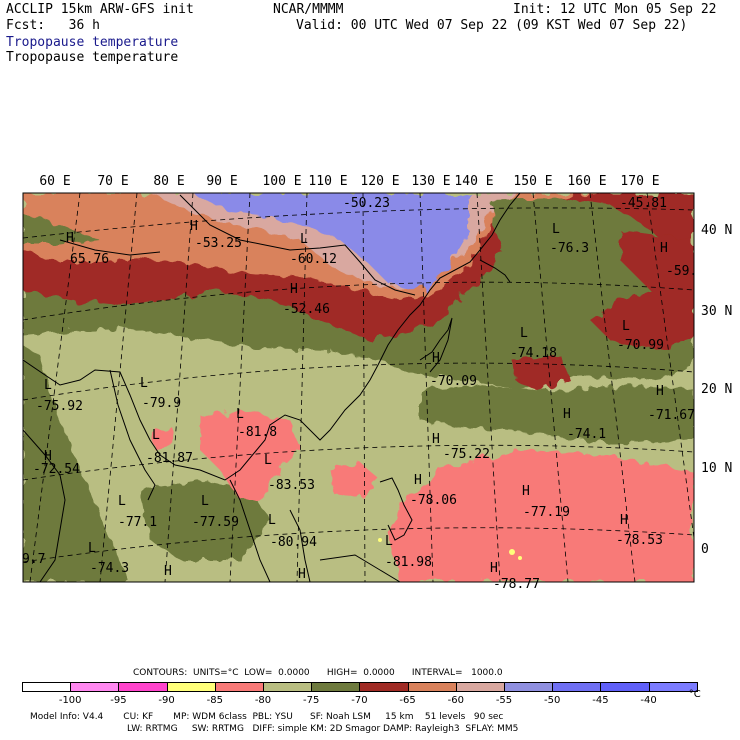 The width and height of the screenshot is (740, 740). Describe the element at coordinates (313, 259) in the screenshot. I see `extremum-value: -60.12` at that location.